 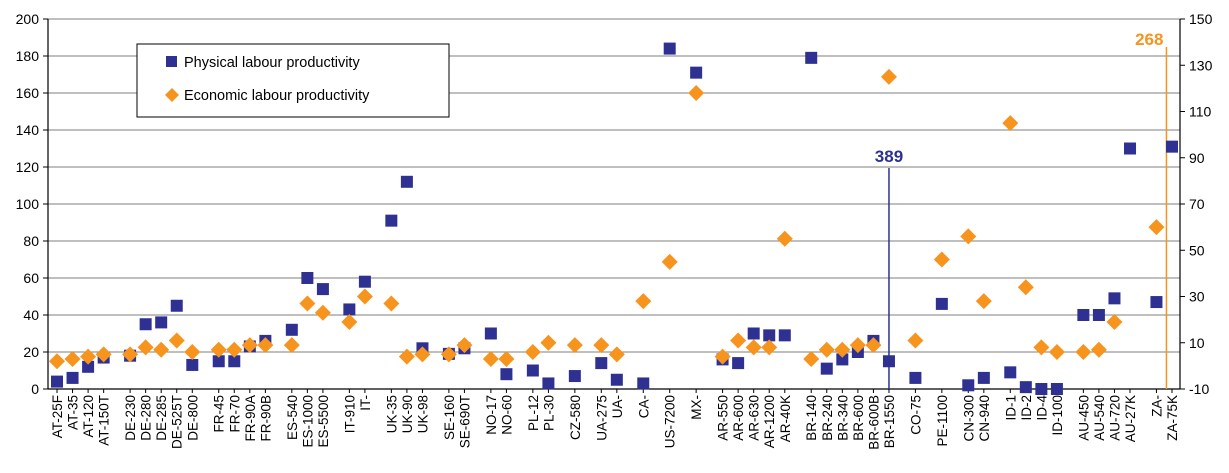 I want to click on left-tick-label: 140, so click(x=28, y=130).